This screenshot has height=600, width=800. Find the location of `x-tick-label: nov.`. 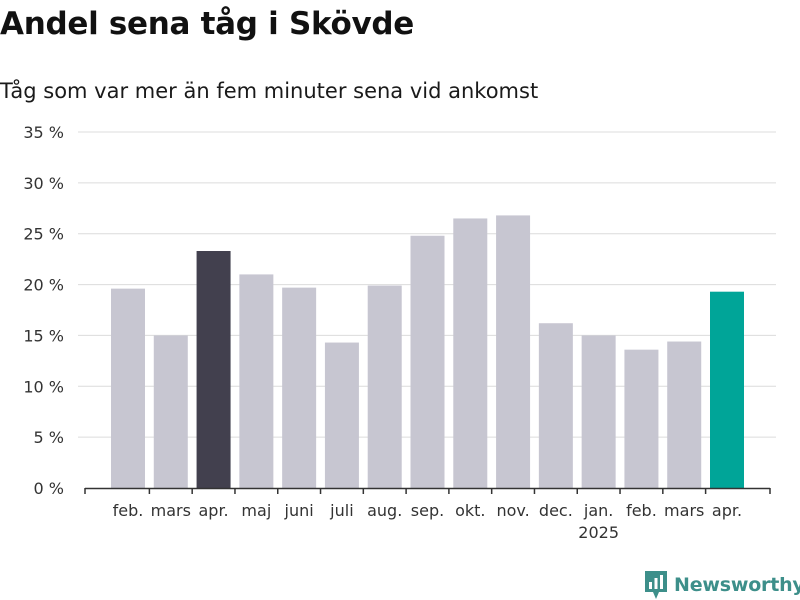

x-tick-label: nov. is located at coordinates (512, 510).